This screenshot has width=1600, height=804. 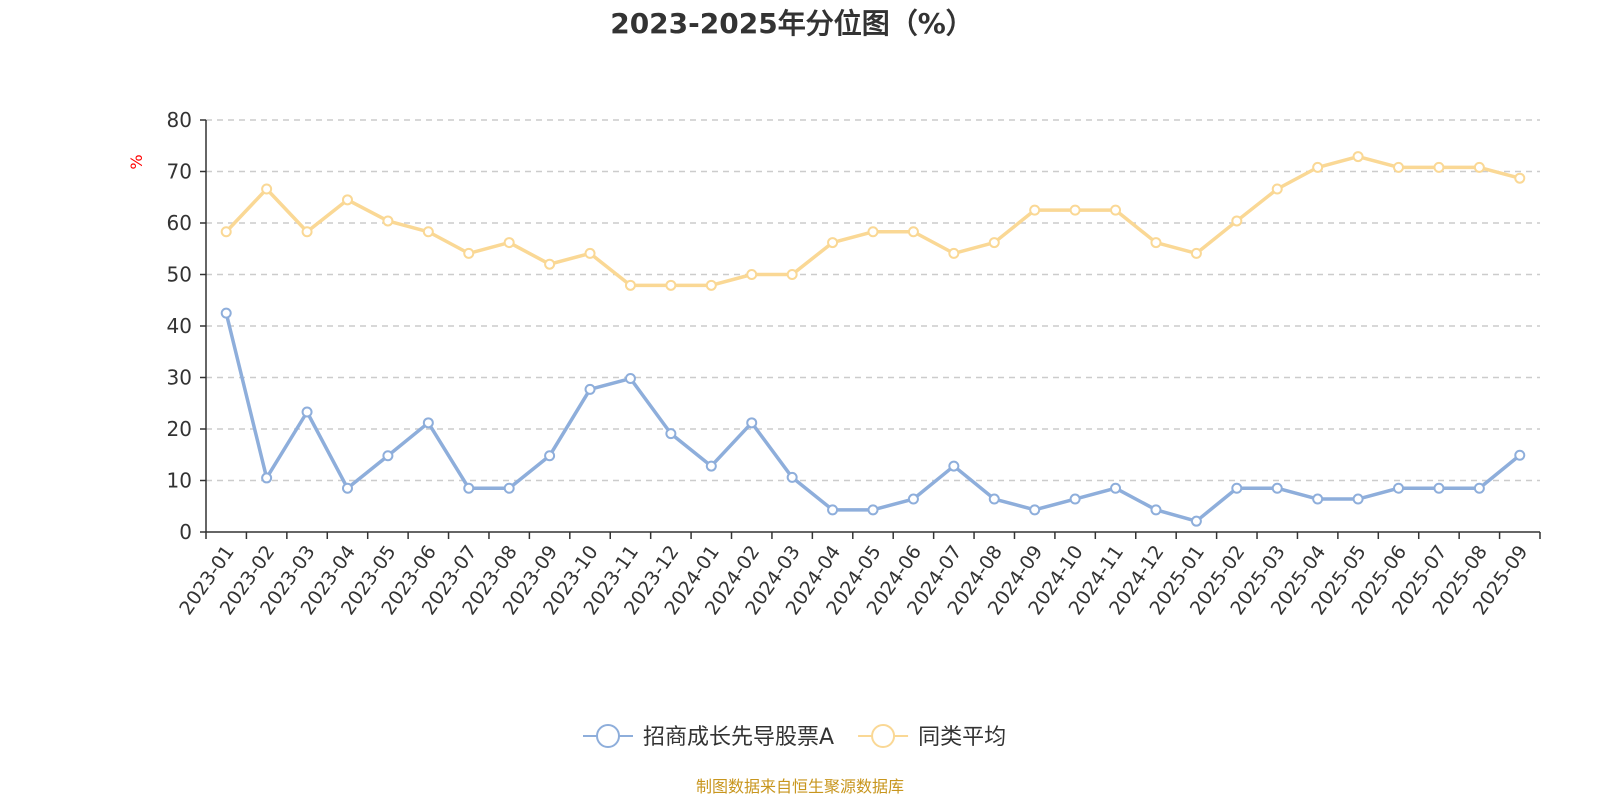 What do you see at coordinates (179, 429) in the screenshot?
I see `y-tick-label: 20` at bounding box center [179, 429].